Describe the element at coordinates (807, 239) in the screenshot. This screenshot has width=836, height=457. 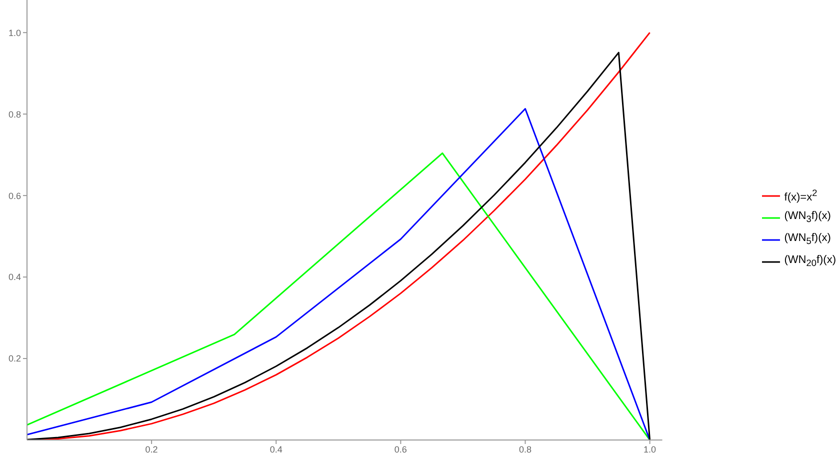
I see `legend-label: (WN$_{5}$f)(x)` at that location.